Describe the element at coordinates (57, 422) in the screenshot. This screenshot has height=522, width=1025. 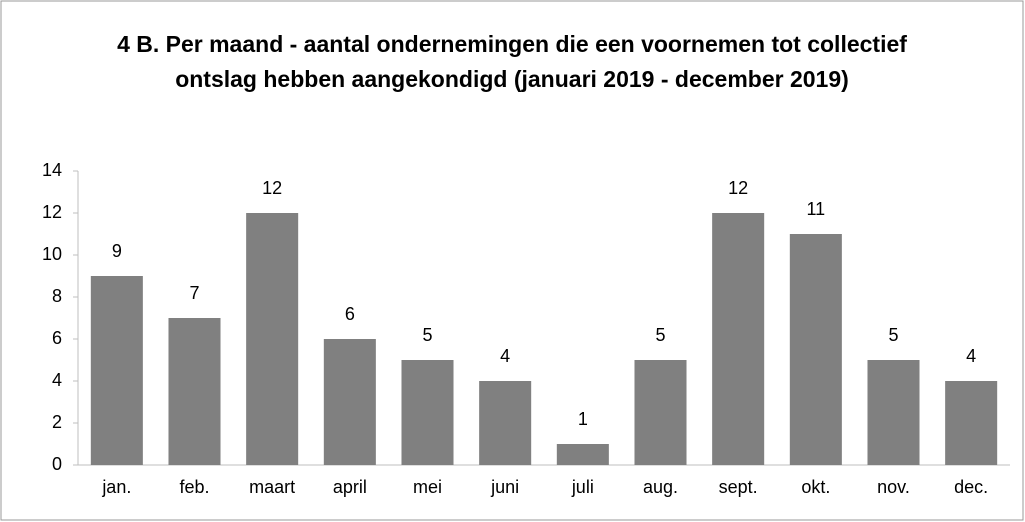
I see `y-tick-label: 2` at that location.